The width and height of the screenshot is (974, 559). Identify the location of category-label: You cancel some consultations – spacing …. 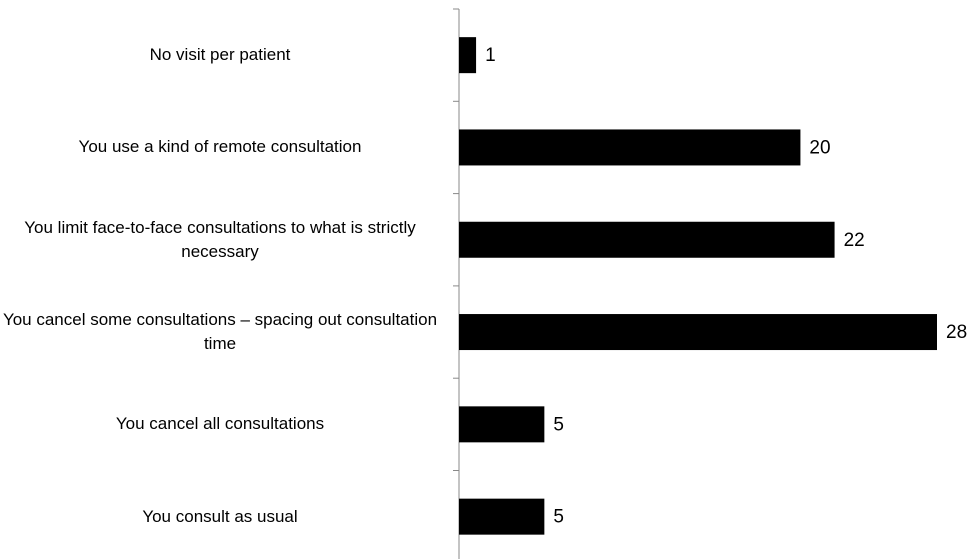
(220, 332).